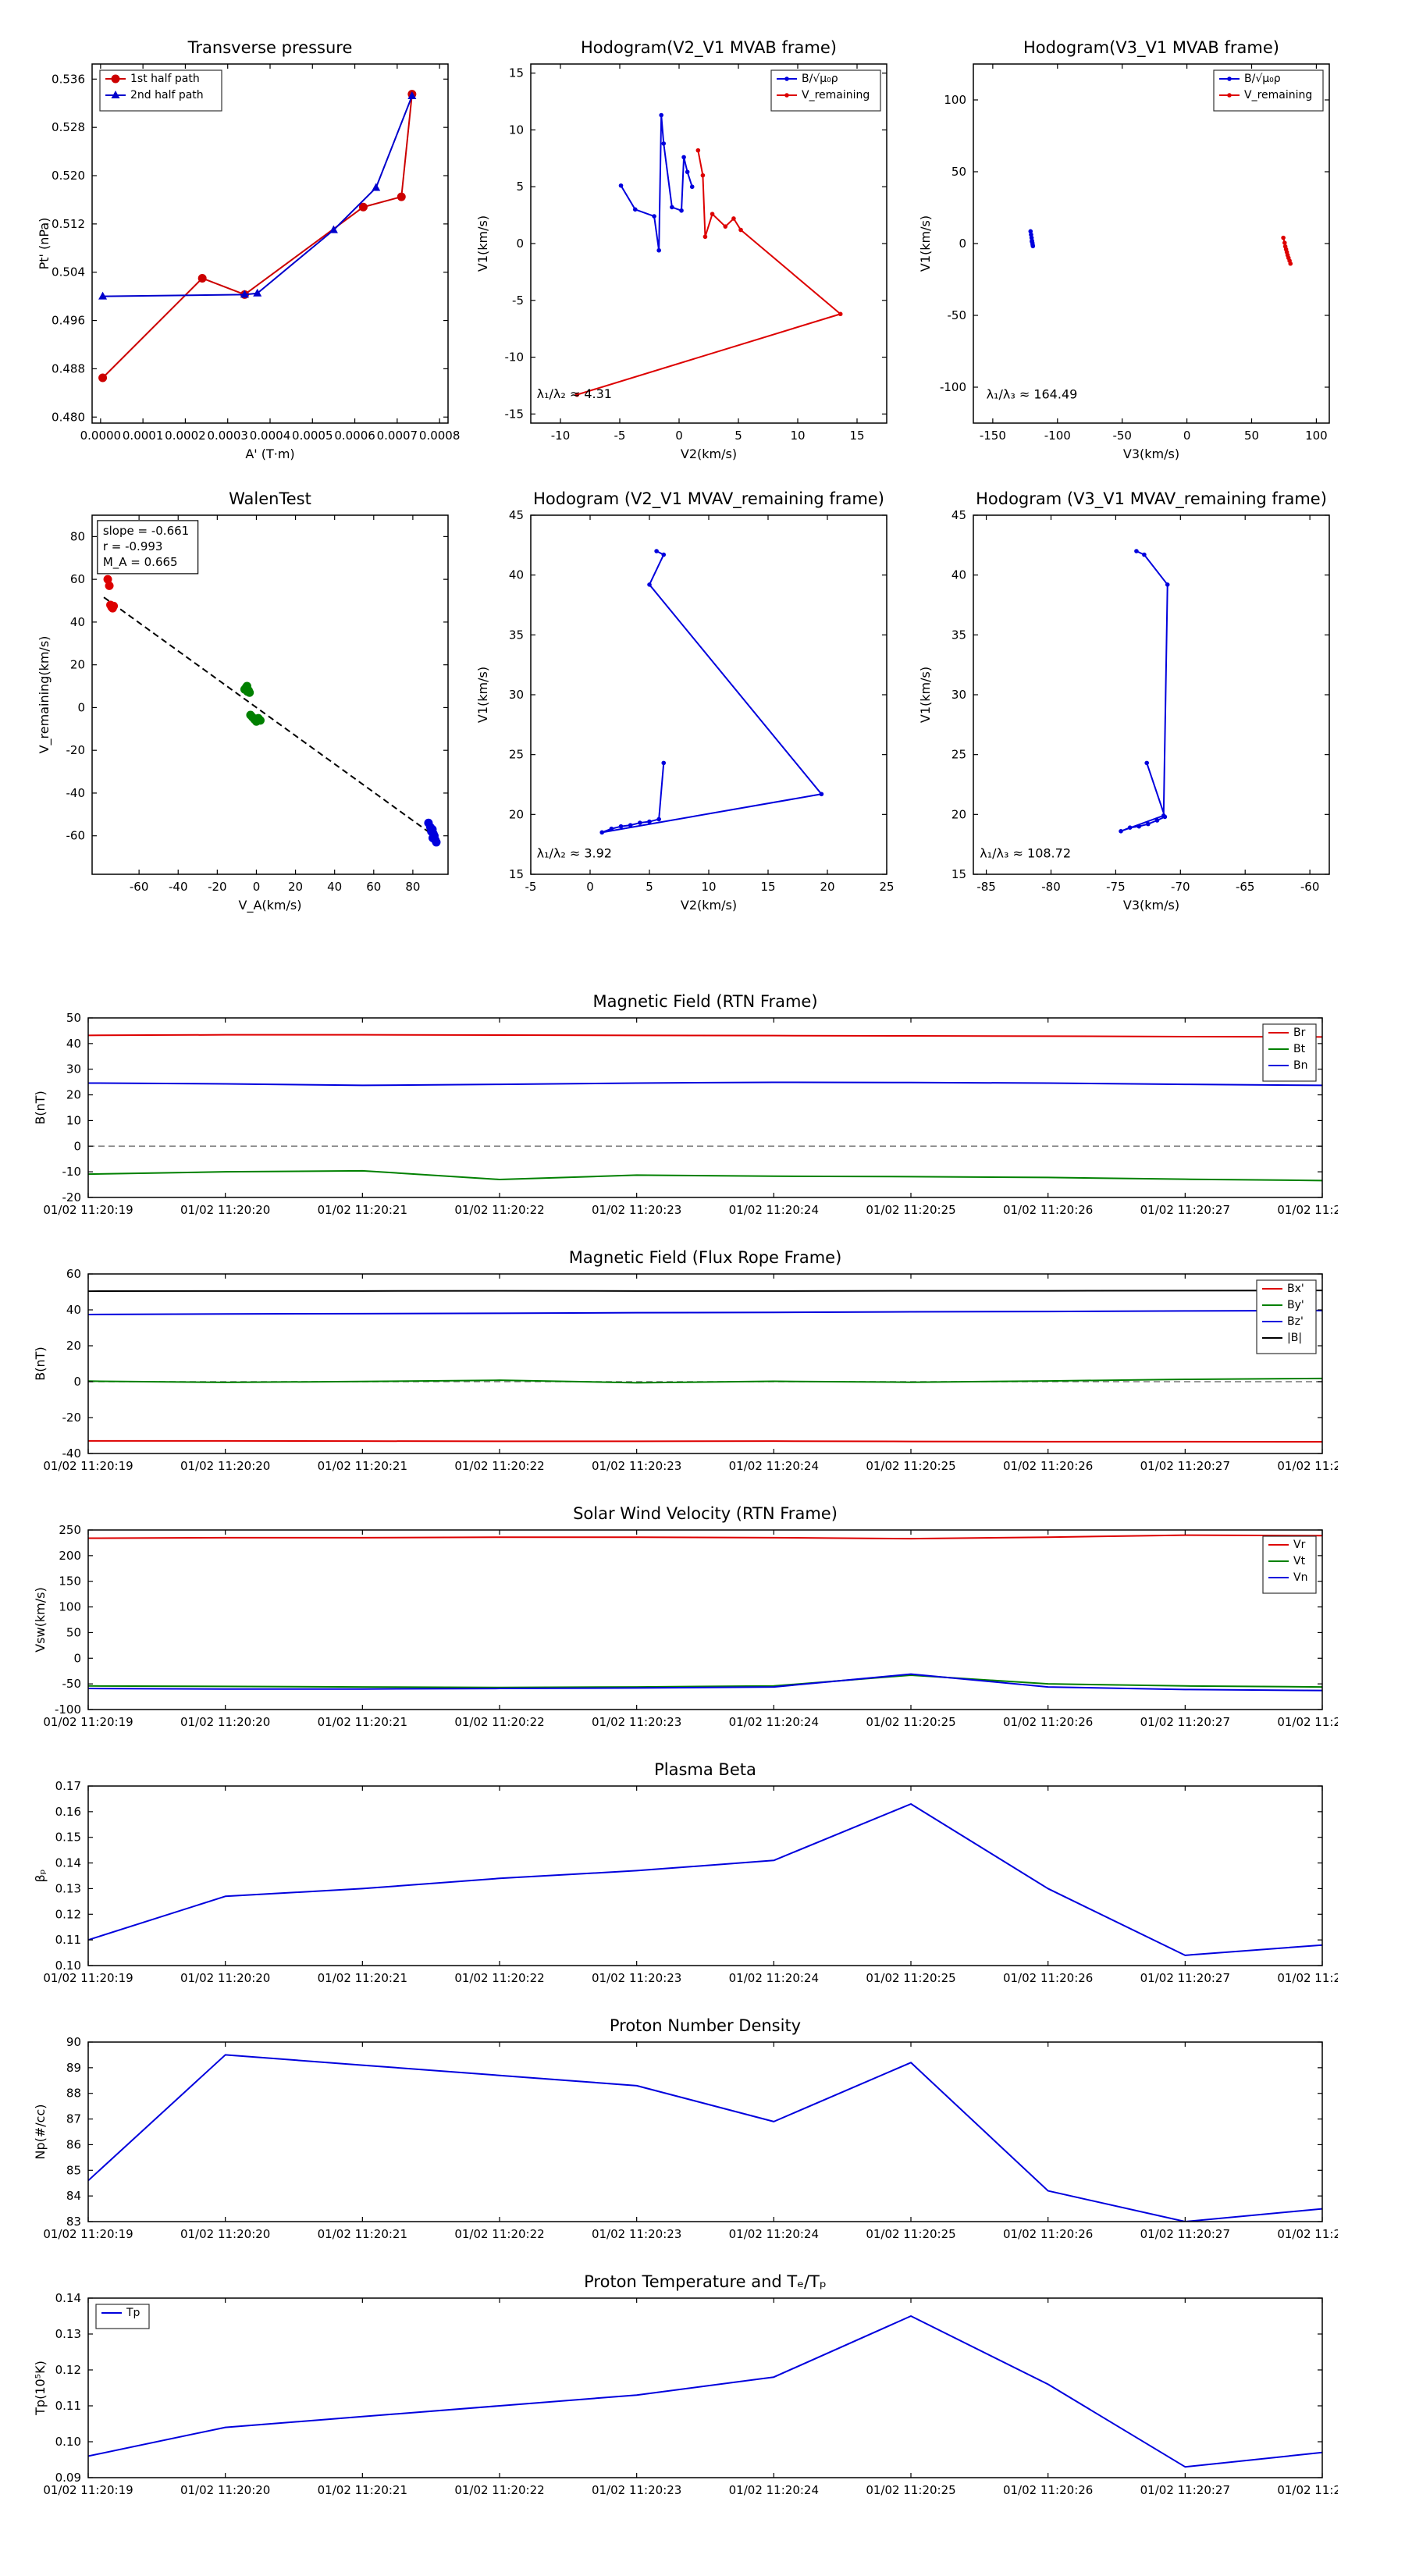  I want to click on svg-text: slope = -0.661, so click(146, 531).